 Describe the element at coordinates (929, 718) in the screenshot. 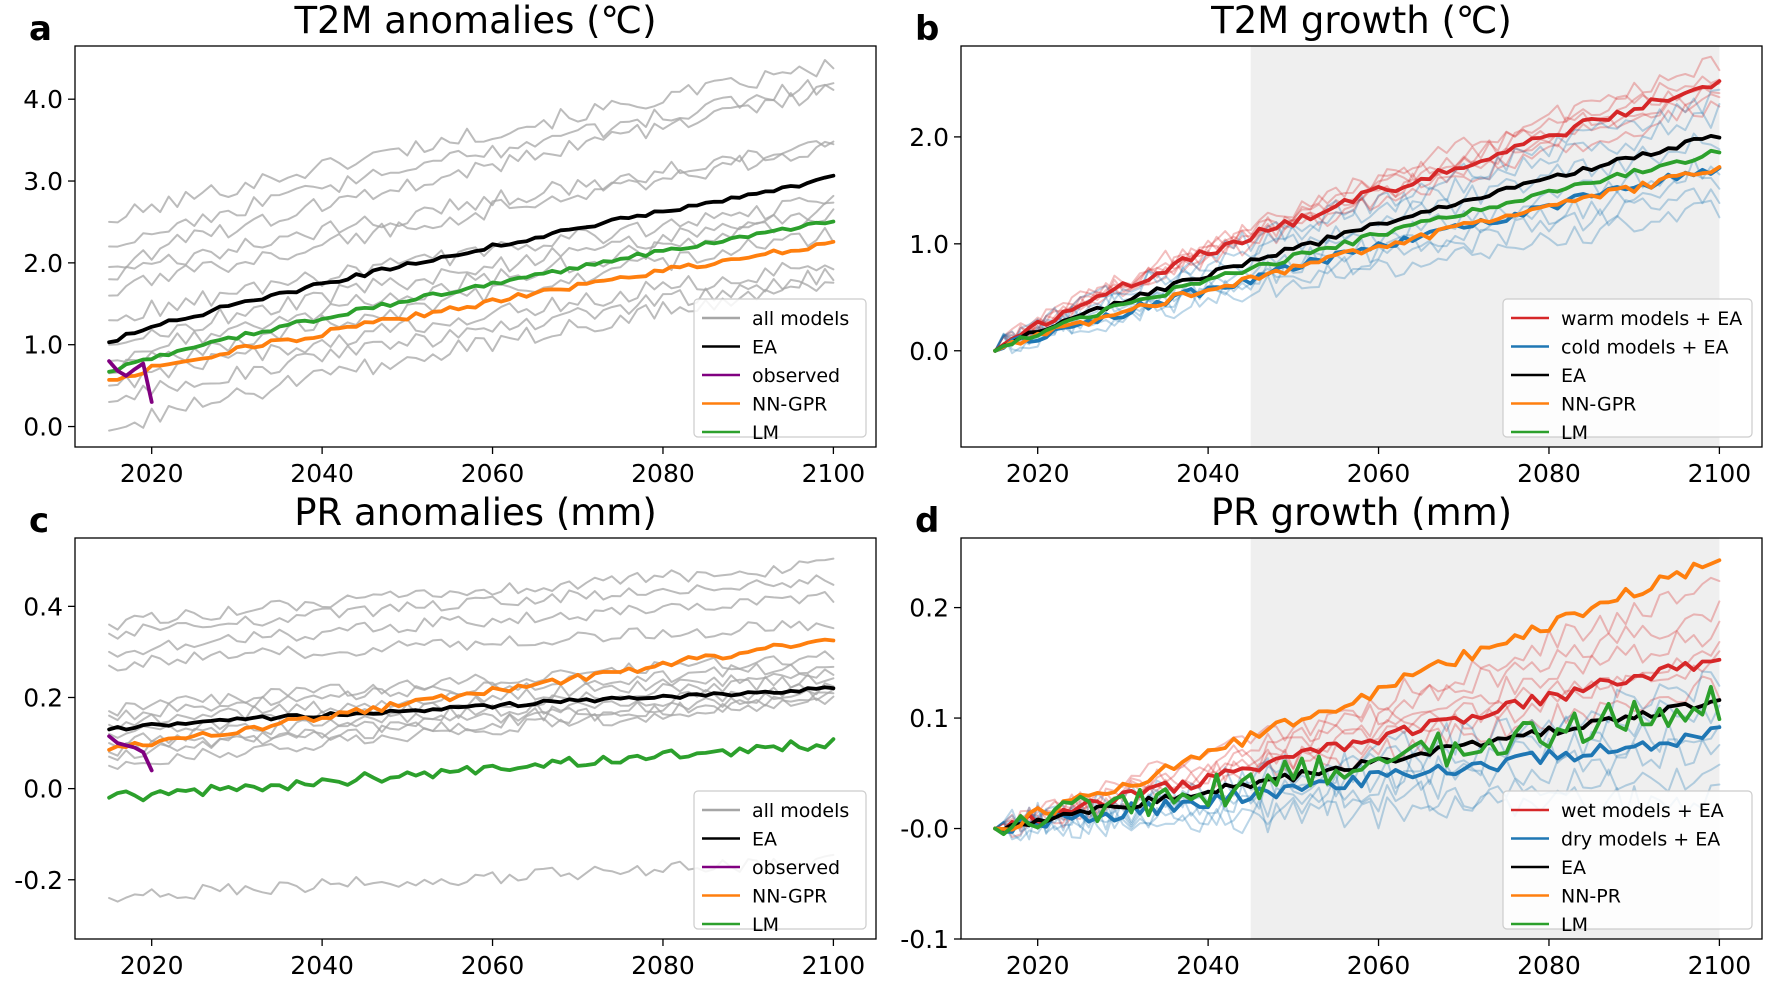

I see `y-tick-label: 0.1` at that location.